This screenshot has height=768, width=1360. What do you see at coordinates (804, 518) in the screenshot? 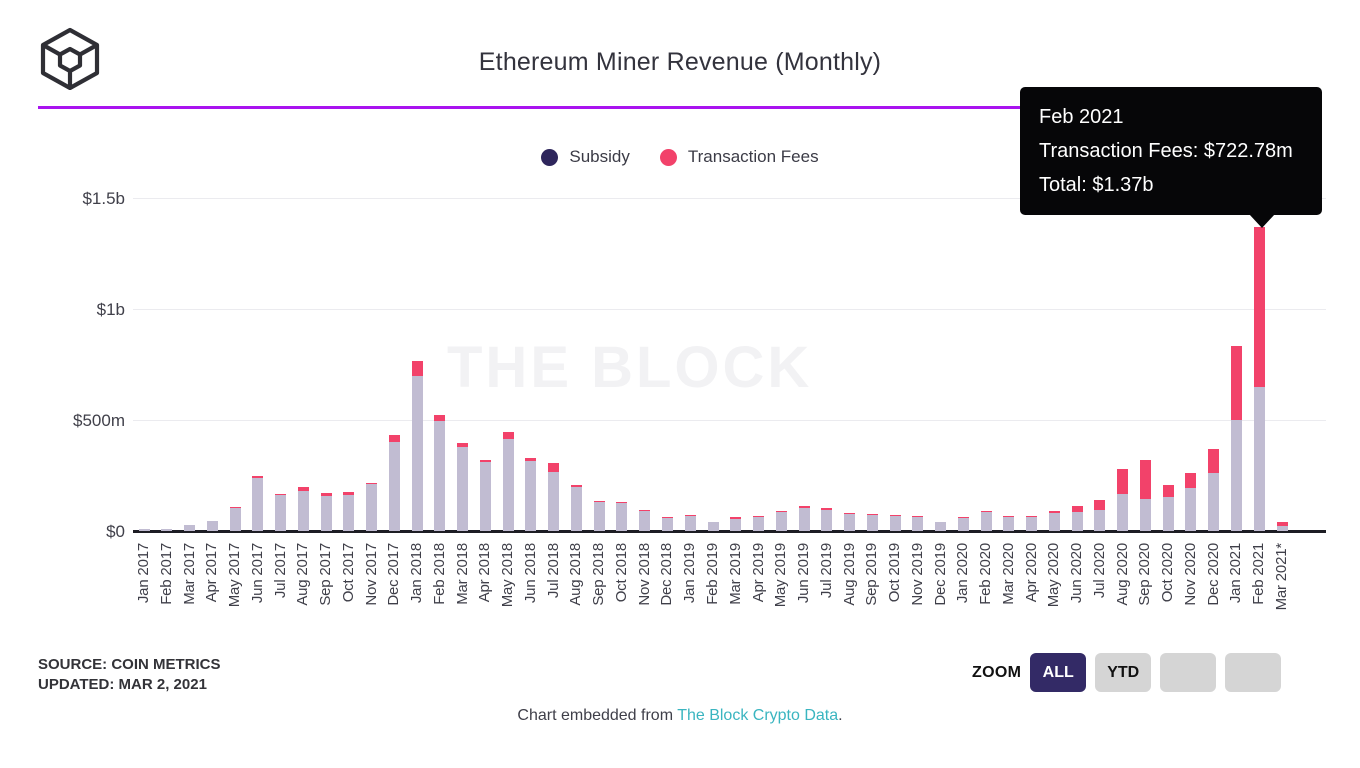
I see `bar-jun-2019` at bounding box center [804, 518].